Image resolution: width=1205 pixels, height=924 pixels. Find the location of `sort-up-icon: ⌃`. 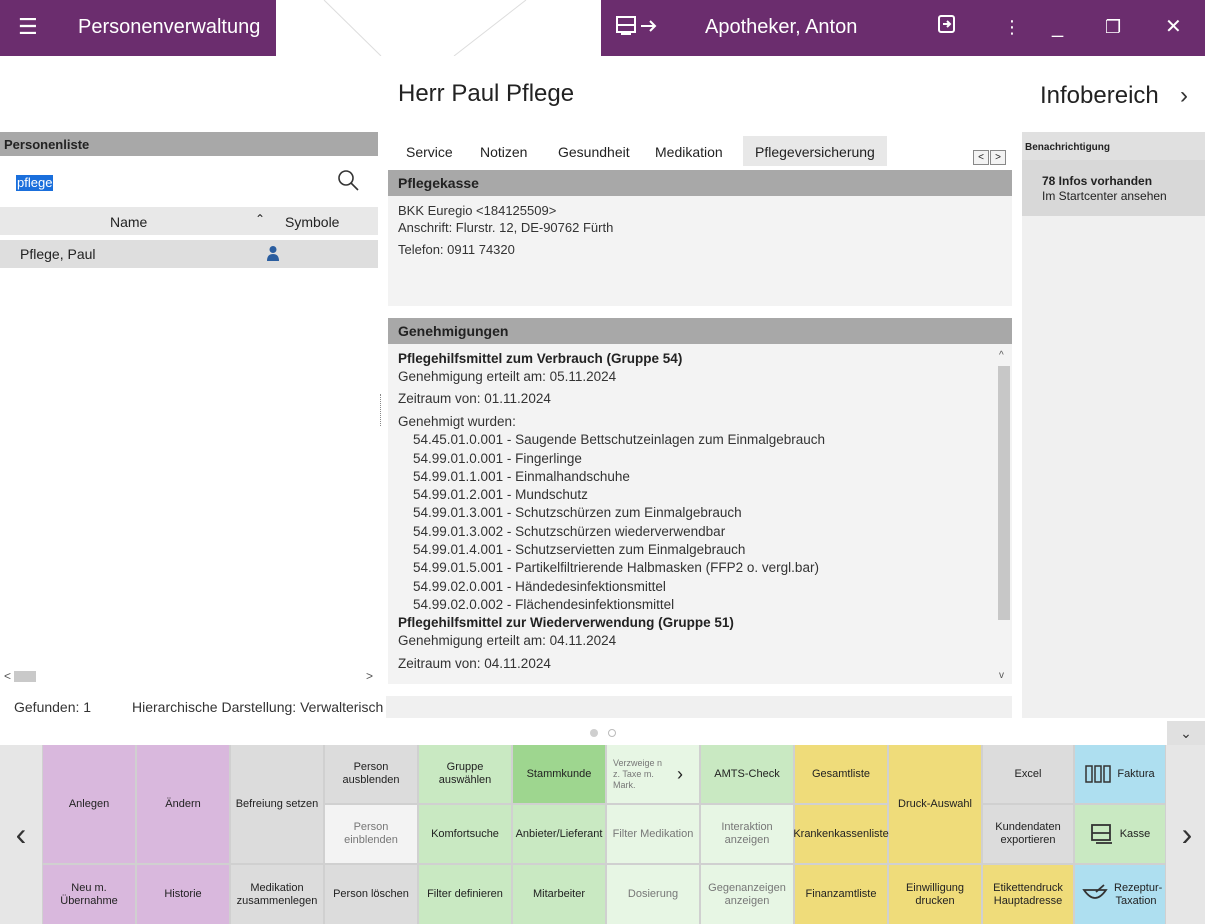

sort-up-icon: ⌃ is located at coordinates (260, 219).